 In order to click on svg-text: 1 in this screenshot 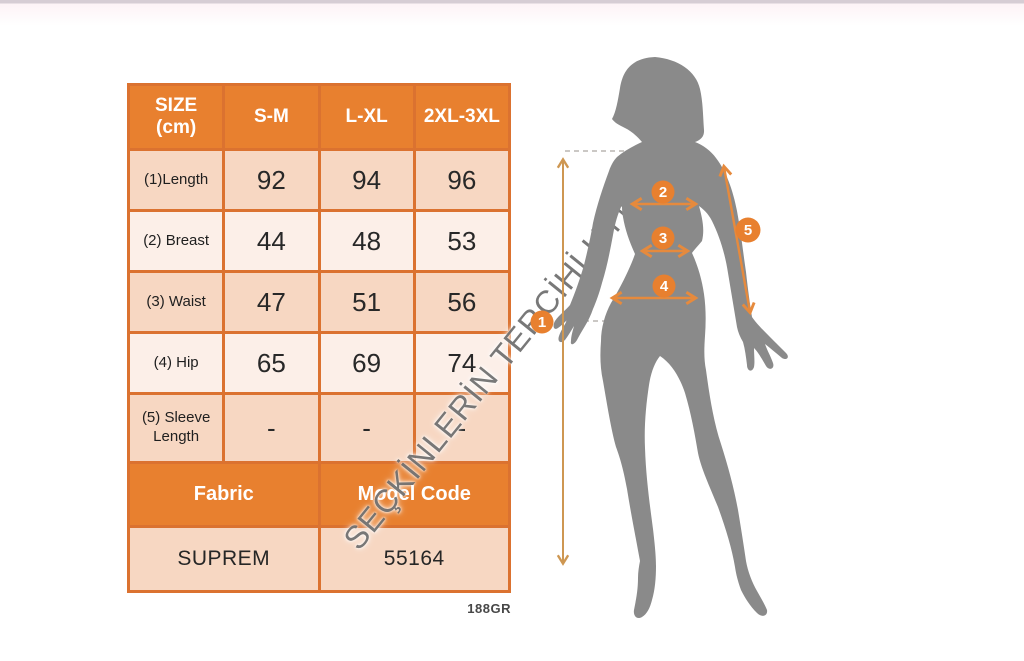, I will do `click(542, 322)`.